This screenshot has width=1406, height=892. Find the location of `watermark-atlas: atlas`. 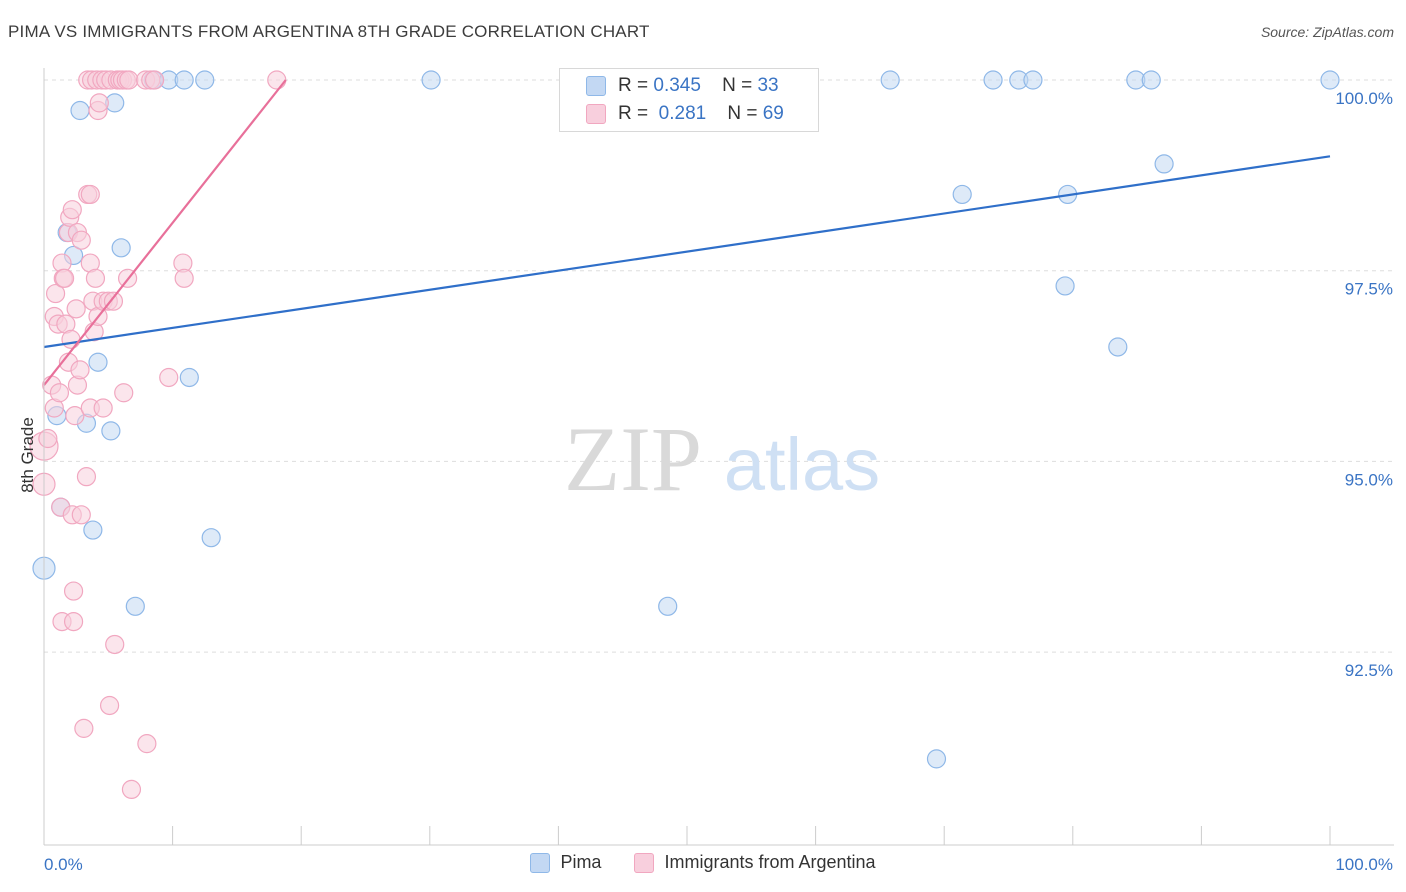

watermark-atlas: atlas is located at coordinates (802, 464).